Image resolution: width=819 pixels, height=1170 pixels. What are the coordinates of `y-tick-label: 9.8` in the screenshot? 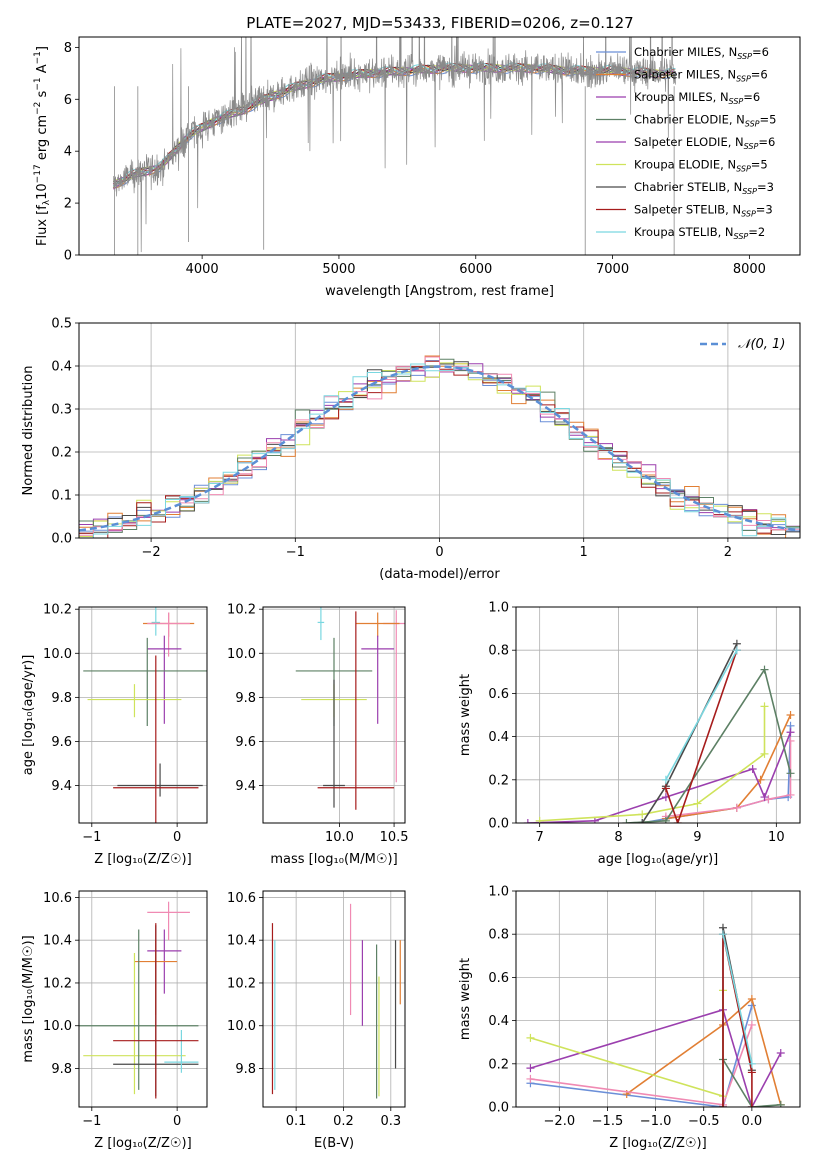 It's located at (61, 1069).